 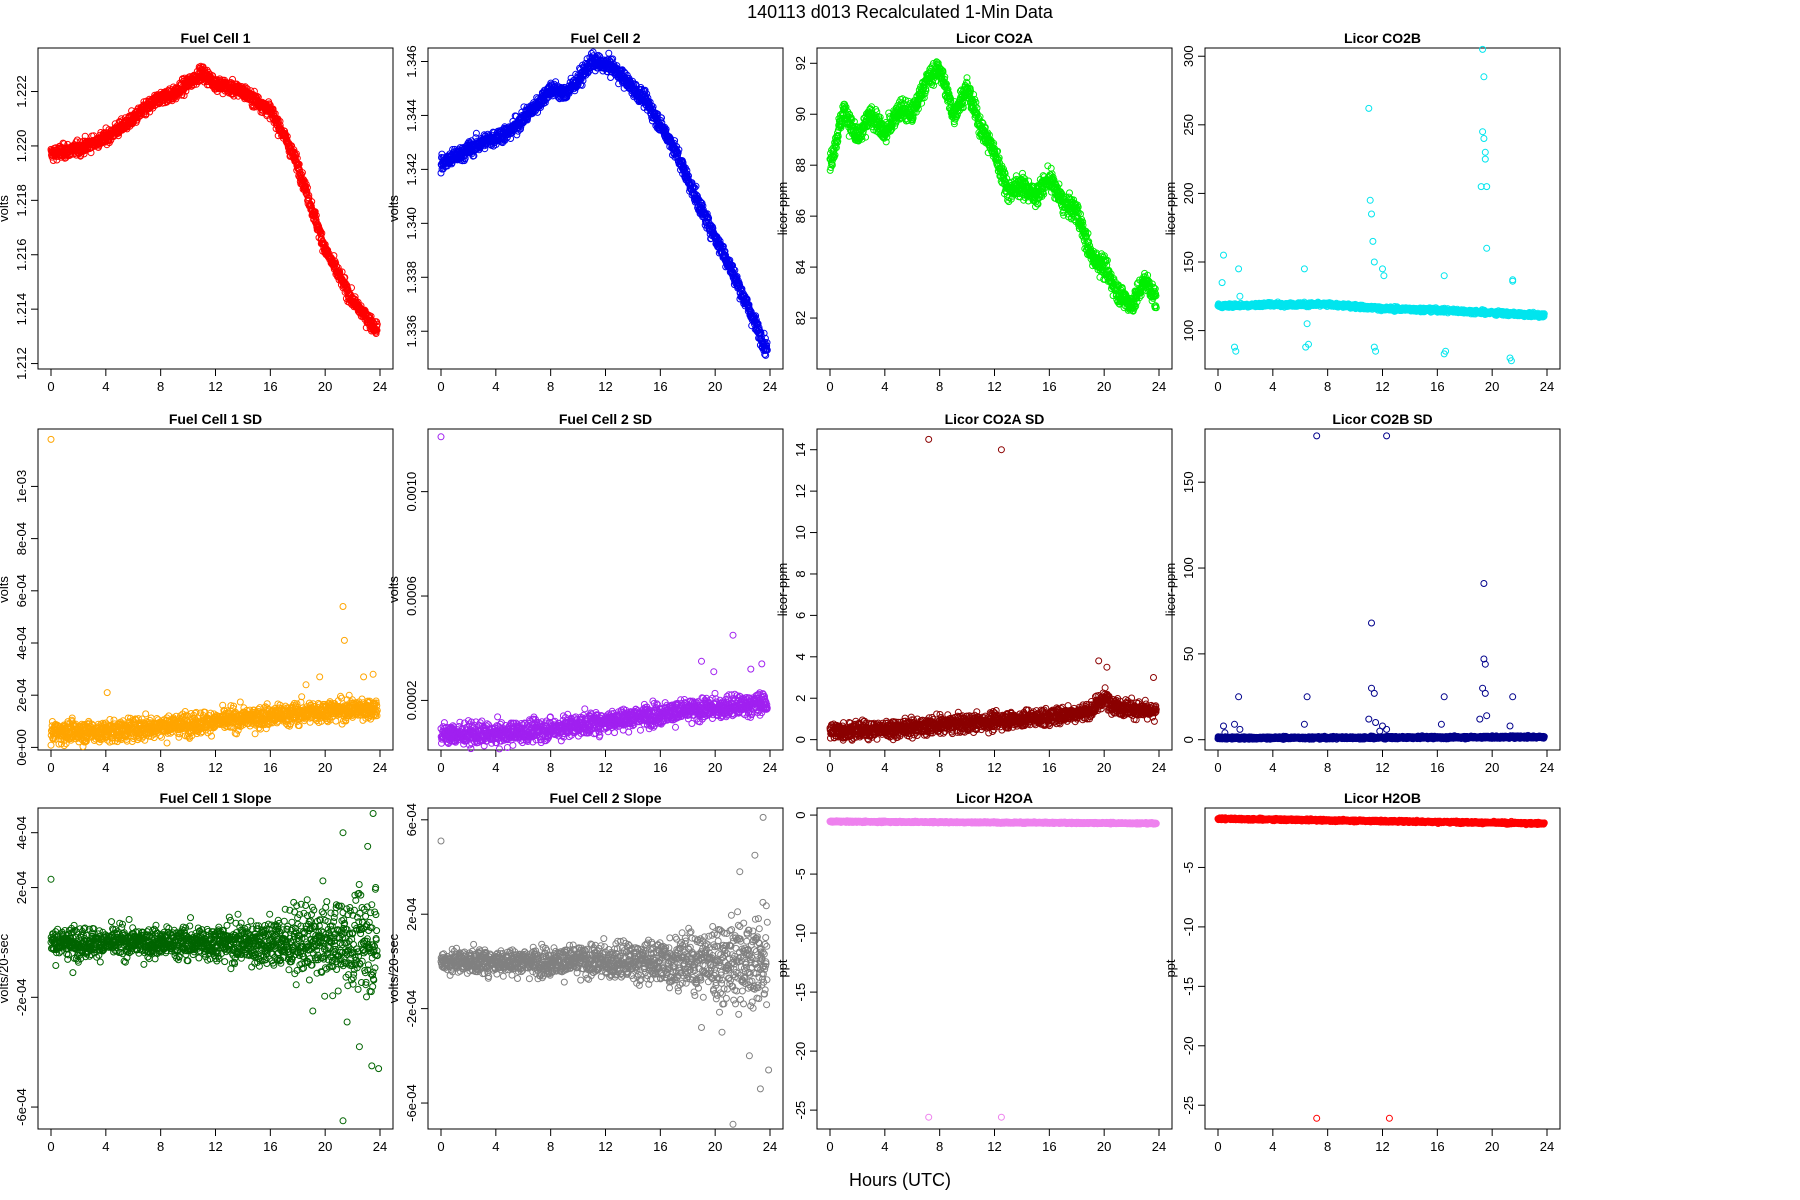 What do you see at coordinates (800, 267) in the screenshot?
I see `y-tick-label: 84` at bounding box center [800, 267].